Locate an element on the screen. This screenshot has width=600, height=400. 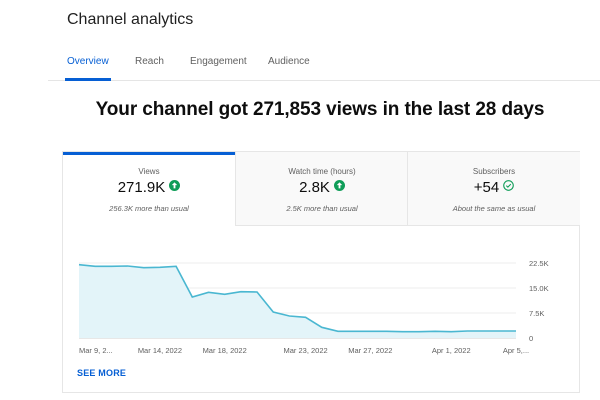
metric-comparison: 256.3K more than usual is located at coordinates (149, 208).